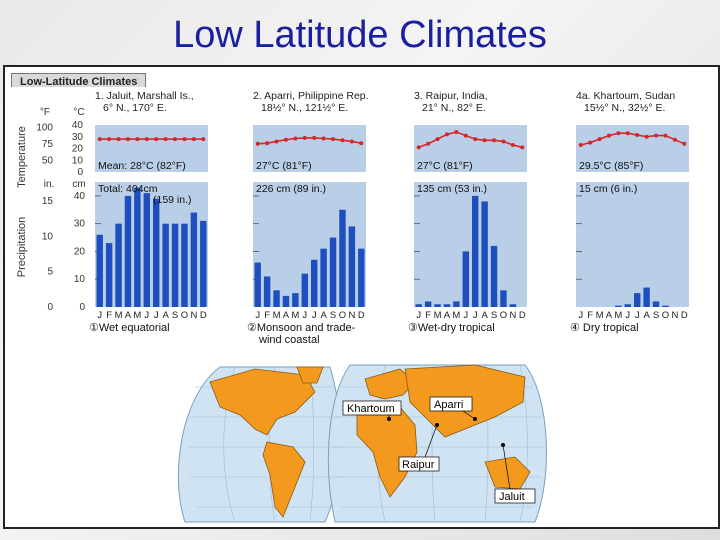  What do you see at coordinates (284, 166) in the screenshot?
I see `temp-mean-label-2: 27°C (81°F)` at bounding box center [284, 166].